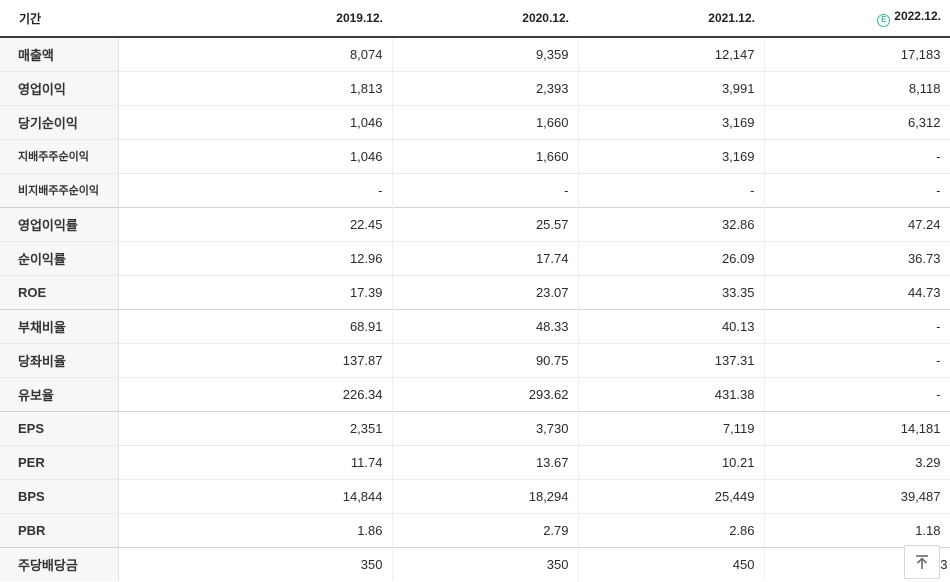  I want to click on row-label: 비지배주주순이익, so click(59, 190).